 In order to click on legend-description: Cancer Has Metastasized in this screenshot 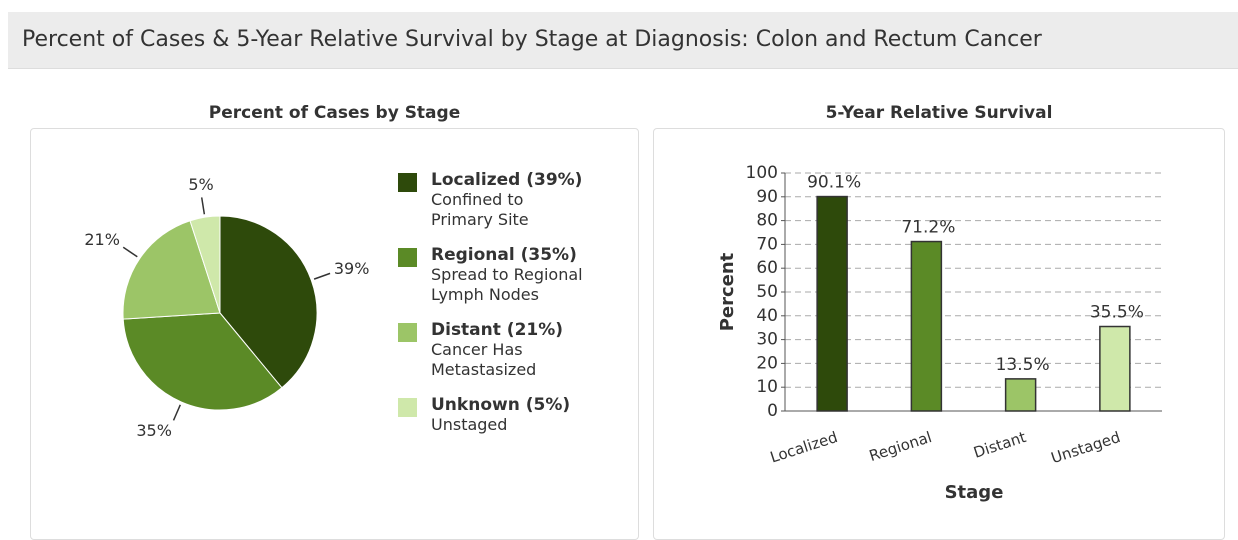, I will do `click(483, 360)`.